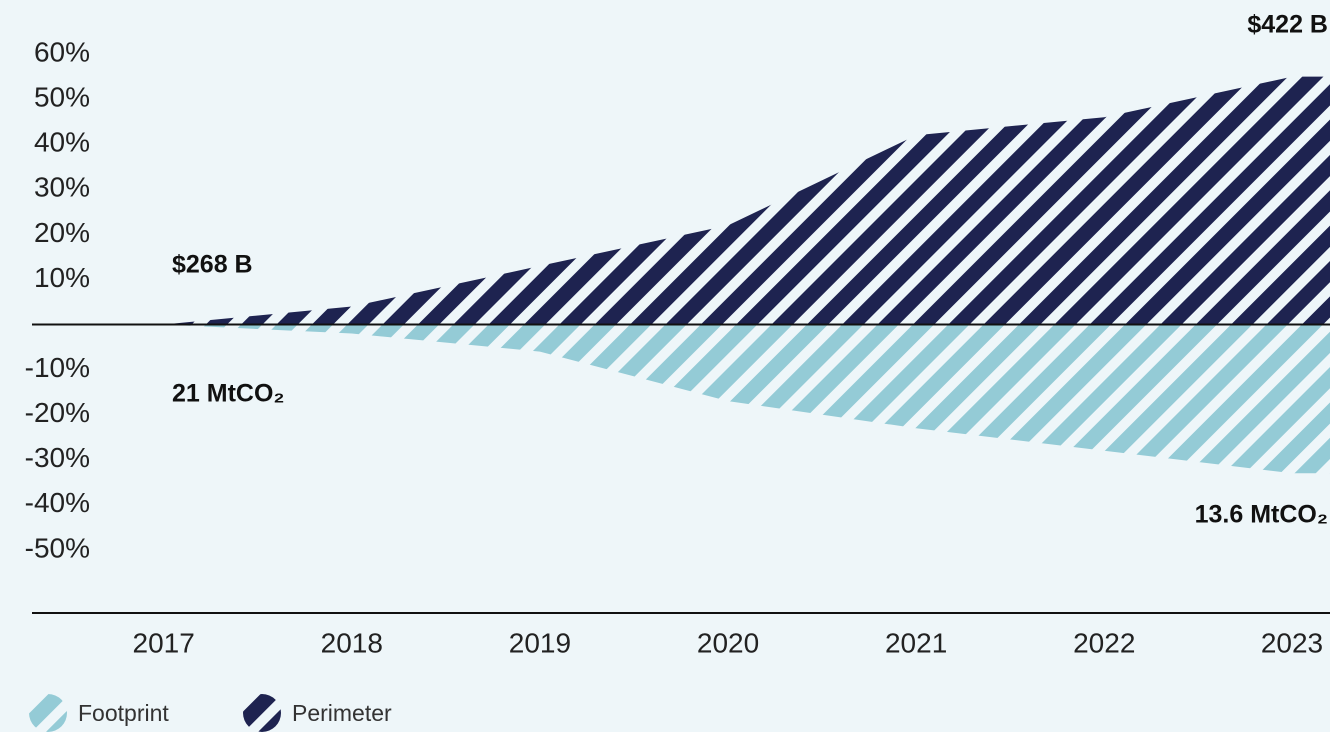 This screenshot has width=1330, height=732. Describe the element at coordinates (1104, 642) in the screenshot. I see `x-tick-label: 2022` at that location.